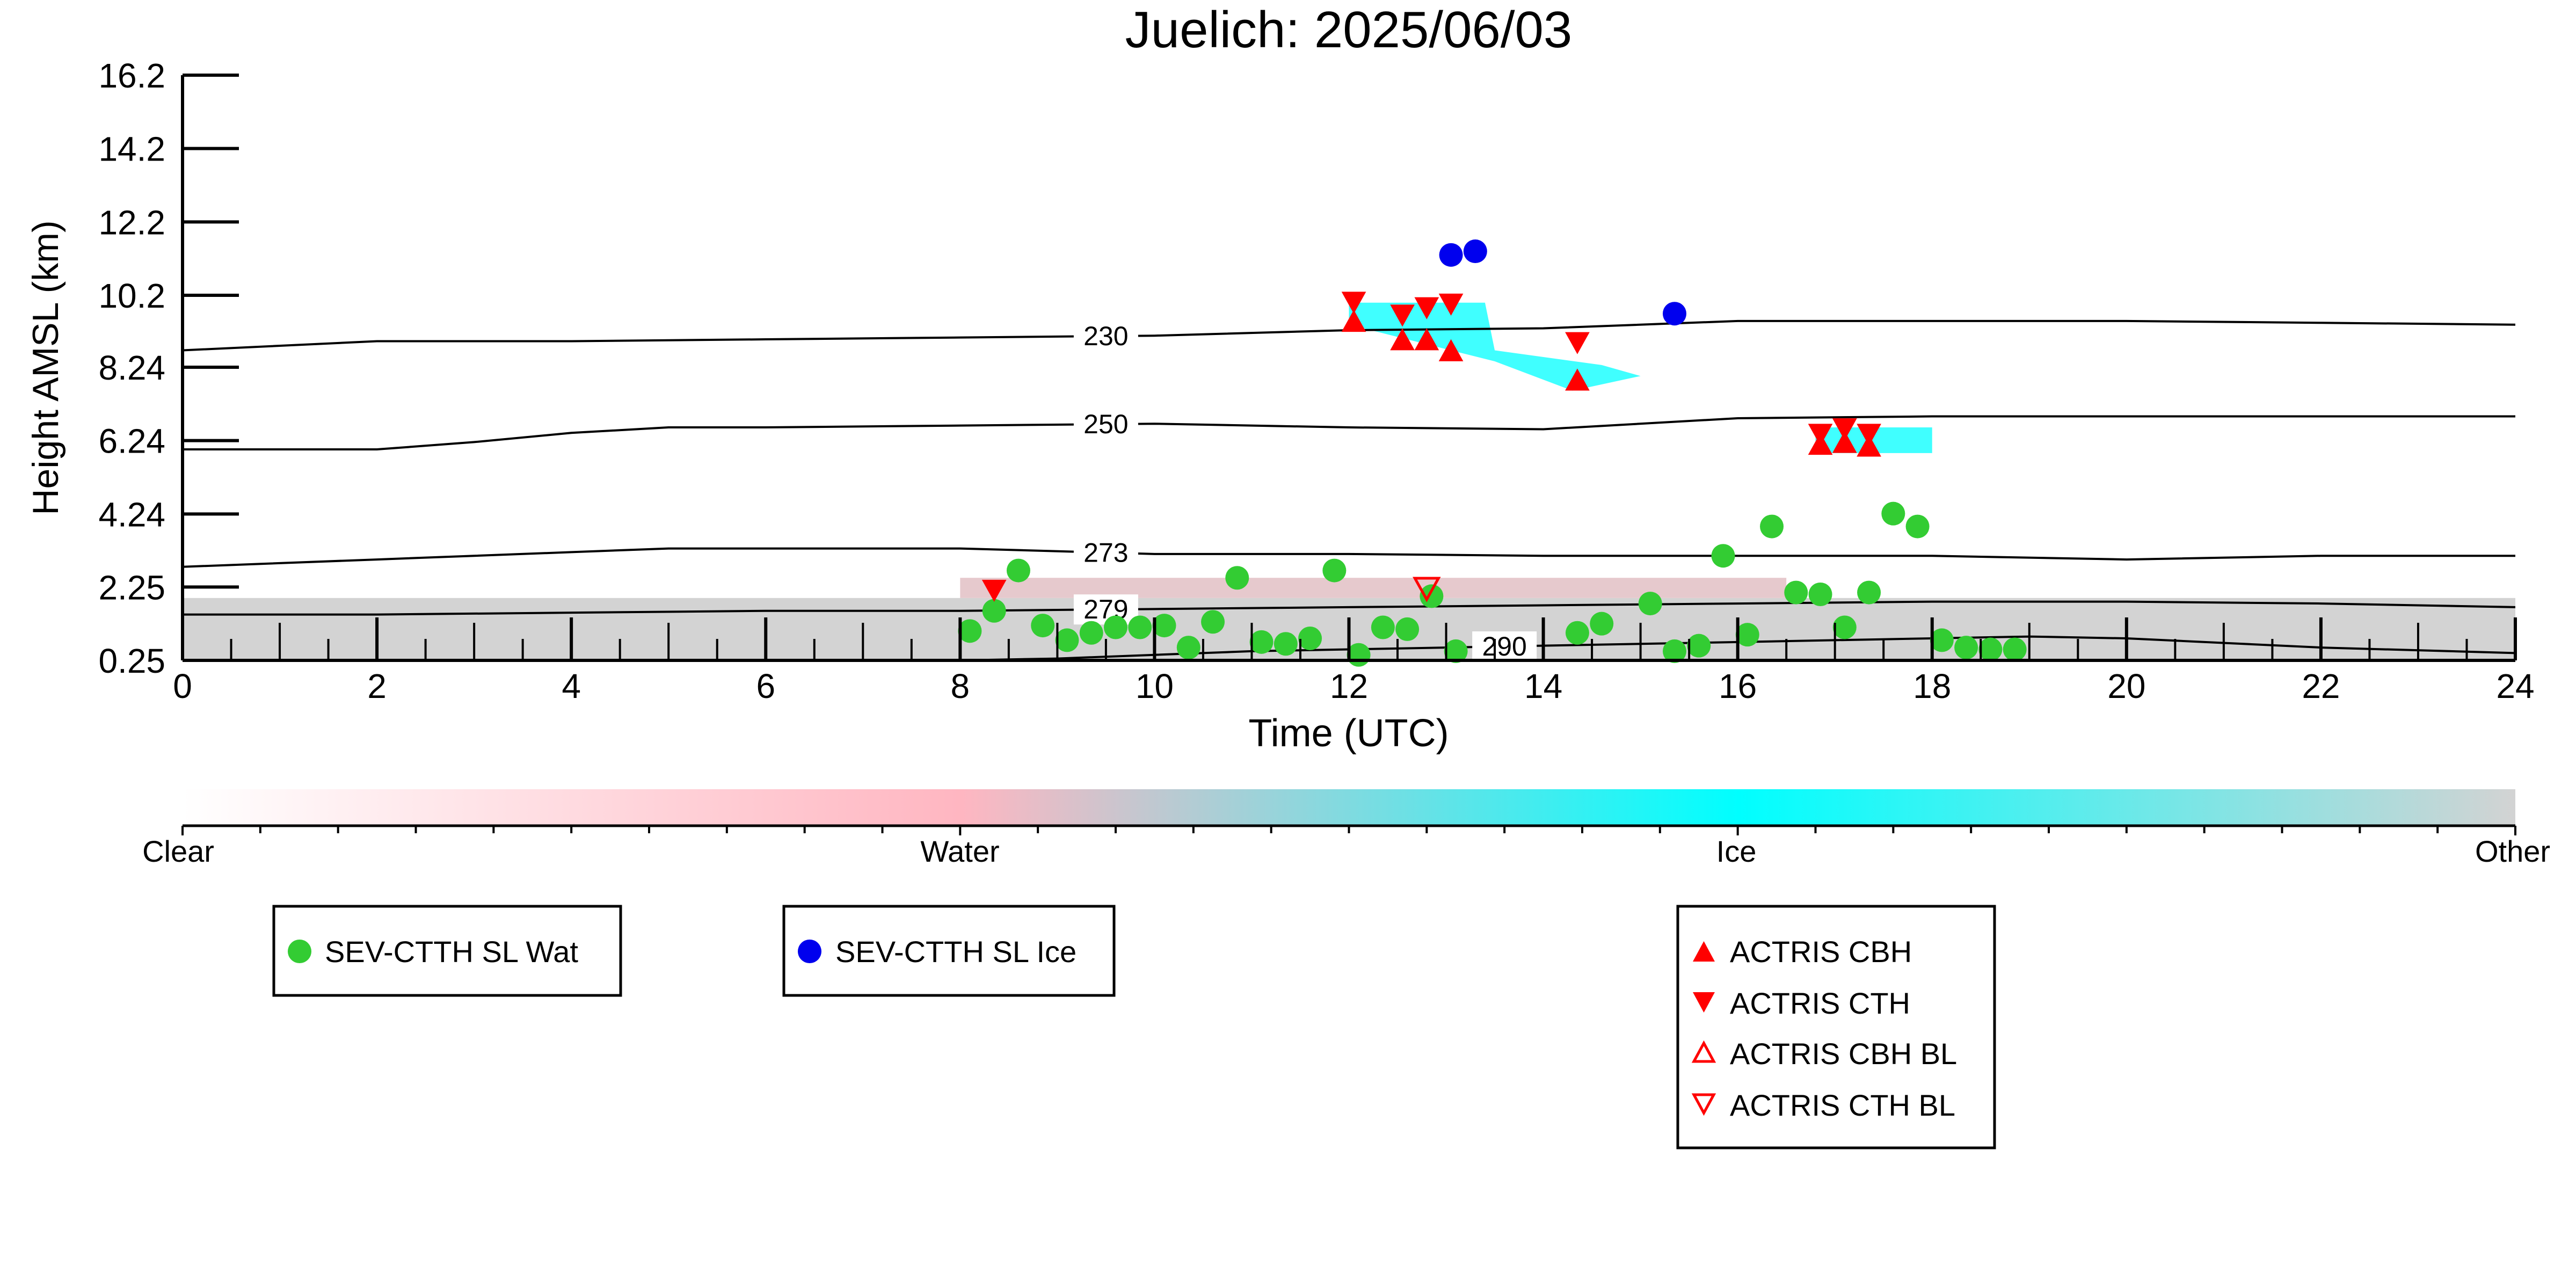 This screenshot has height=1288, width=2576. Describe the element at coordinates (960, 686) in the screenshot. I see `x-tick-label: 8` at that location.